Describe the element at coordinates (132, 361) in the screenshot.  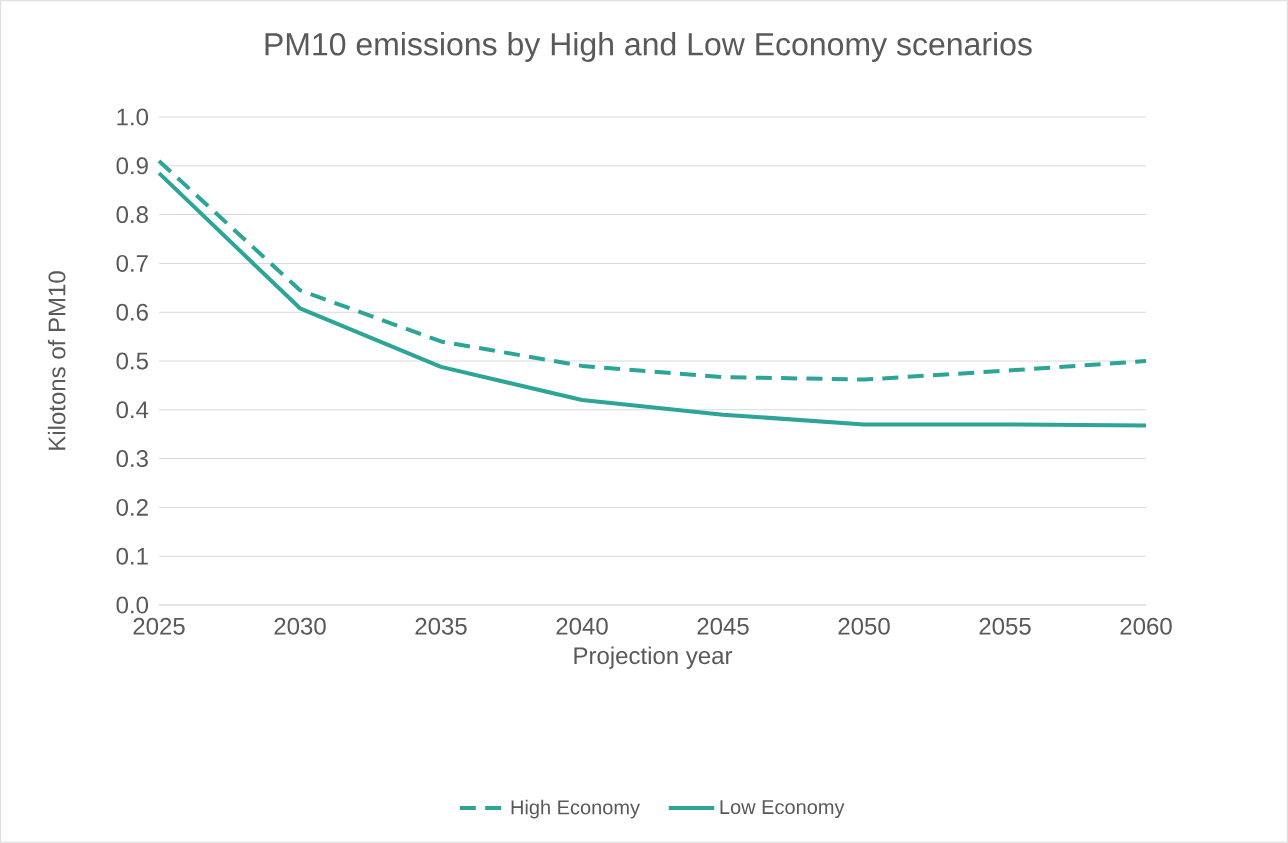
I see `y-tick-label: 0.5` at that location.